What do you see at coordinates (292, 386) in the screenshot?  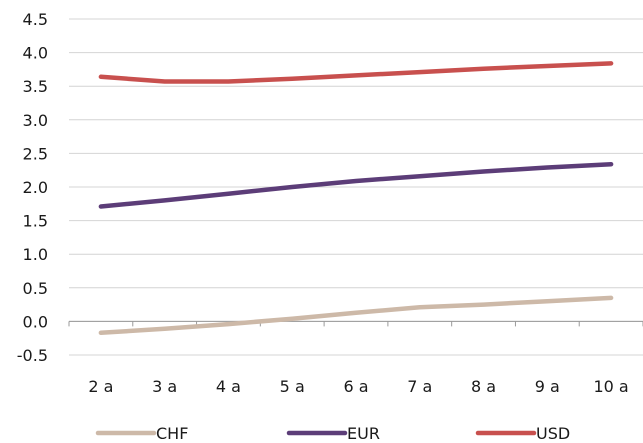 I see `x-tick-label: 5 a` at bounding box center [292, 386].